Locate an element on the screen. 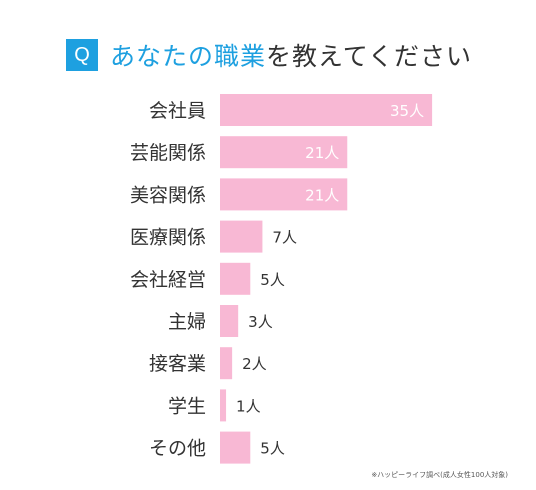 The image size is (536, 490). value-label: 35人 is located at coordinates (407, 111).